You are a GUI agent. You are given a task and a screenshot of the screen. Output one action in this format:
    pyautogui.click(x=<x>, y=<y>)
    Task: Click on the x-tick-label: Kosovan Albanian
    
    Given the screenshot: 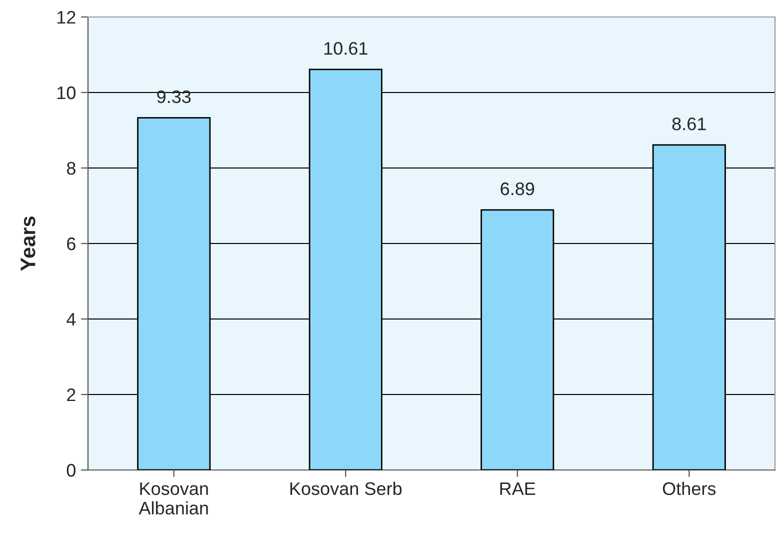 What is the action you would take?
    pyautogui.click(x=173, y=498)
    